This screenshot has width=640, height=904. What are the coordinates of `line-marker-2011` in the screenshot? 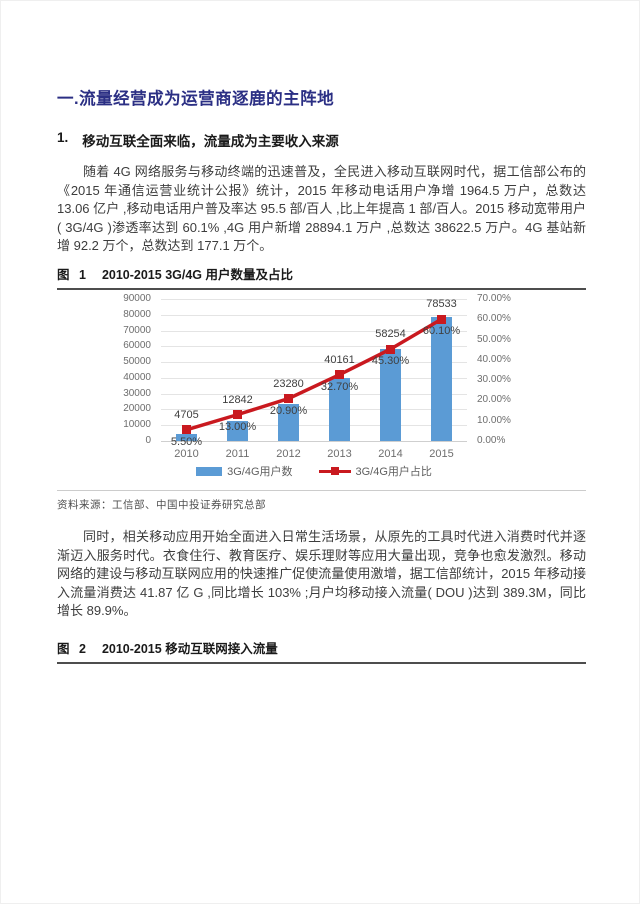 It's located at (237, 415).